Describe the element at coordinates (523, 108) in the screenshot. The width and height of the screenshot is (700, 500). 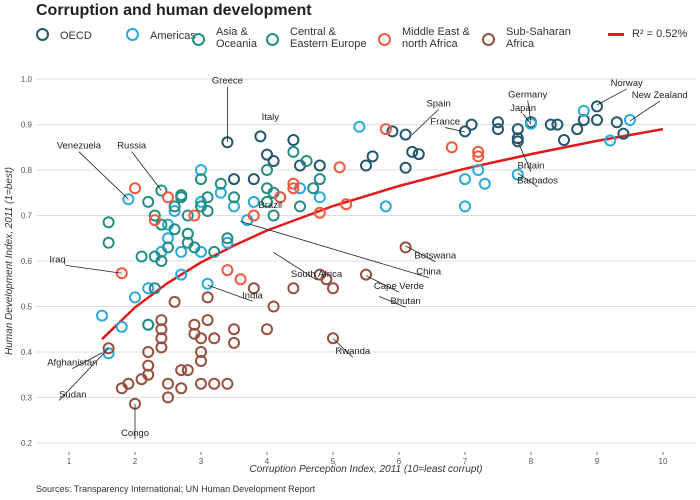
I see `annotation-label: Japan` at that location.